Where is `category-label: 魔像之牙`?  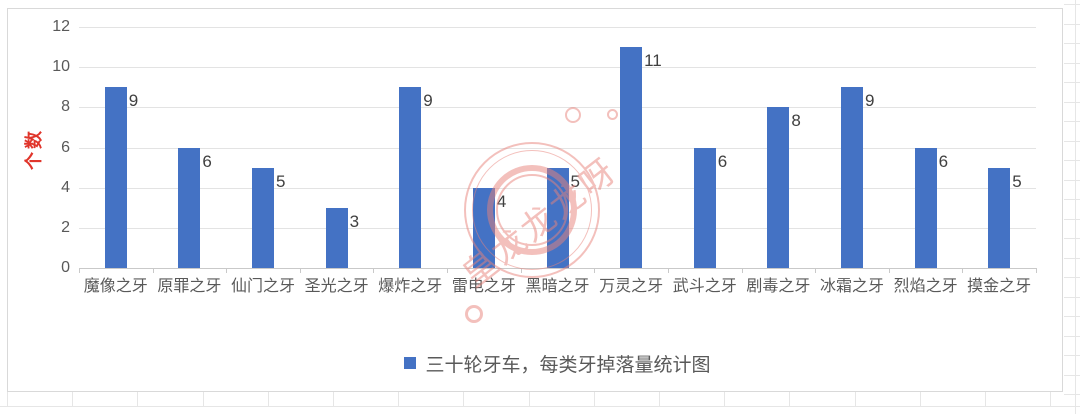
category-label: 魔像之牙 is located at coordinates (115, 286).